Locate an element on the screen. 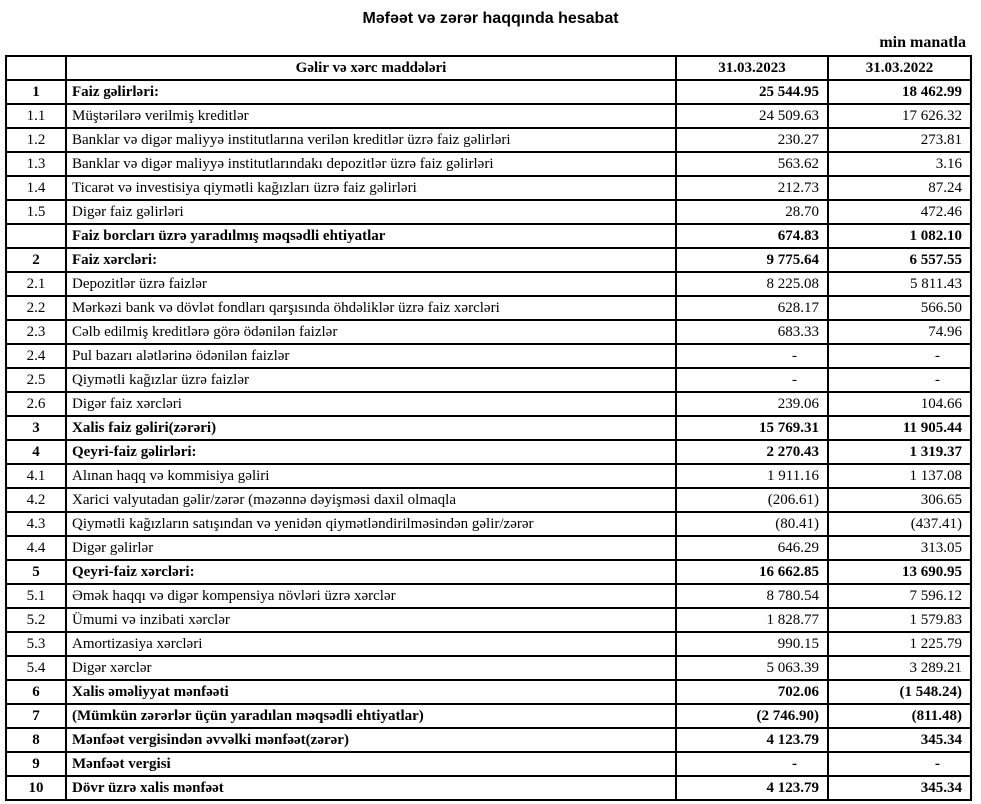 Image resolution: width=981 pixels, height=804 pixels. row-number is located at coordinates (36, 236).